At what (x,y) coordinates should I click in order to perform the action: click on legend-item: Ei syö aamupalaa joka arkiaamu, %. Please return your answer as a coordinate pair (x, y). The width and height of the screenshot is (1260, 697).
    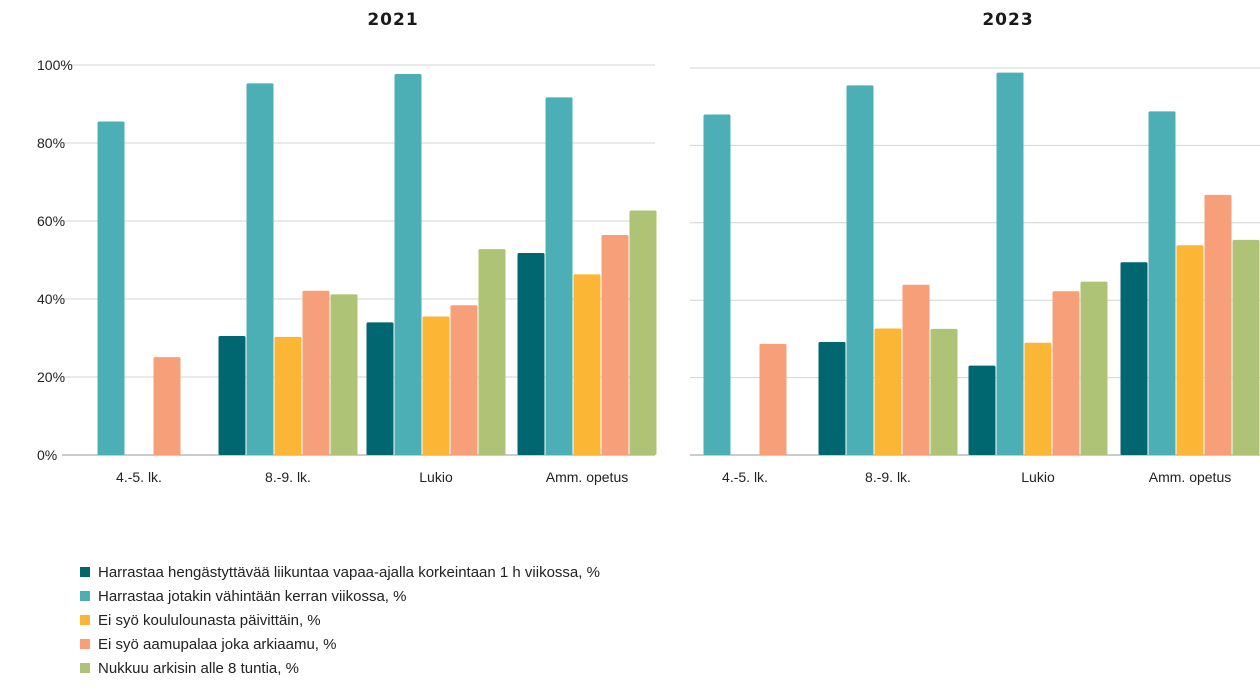
    Looking at the image, I should click on (340, 644).